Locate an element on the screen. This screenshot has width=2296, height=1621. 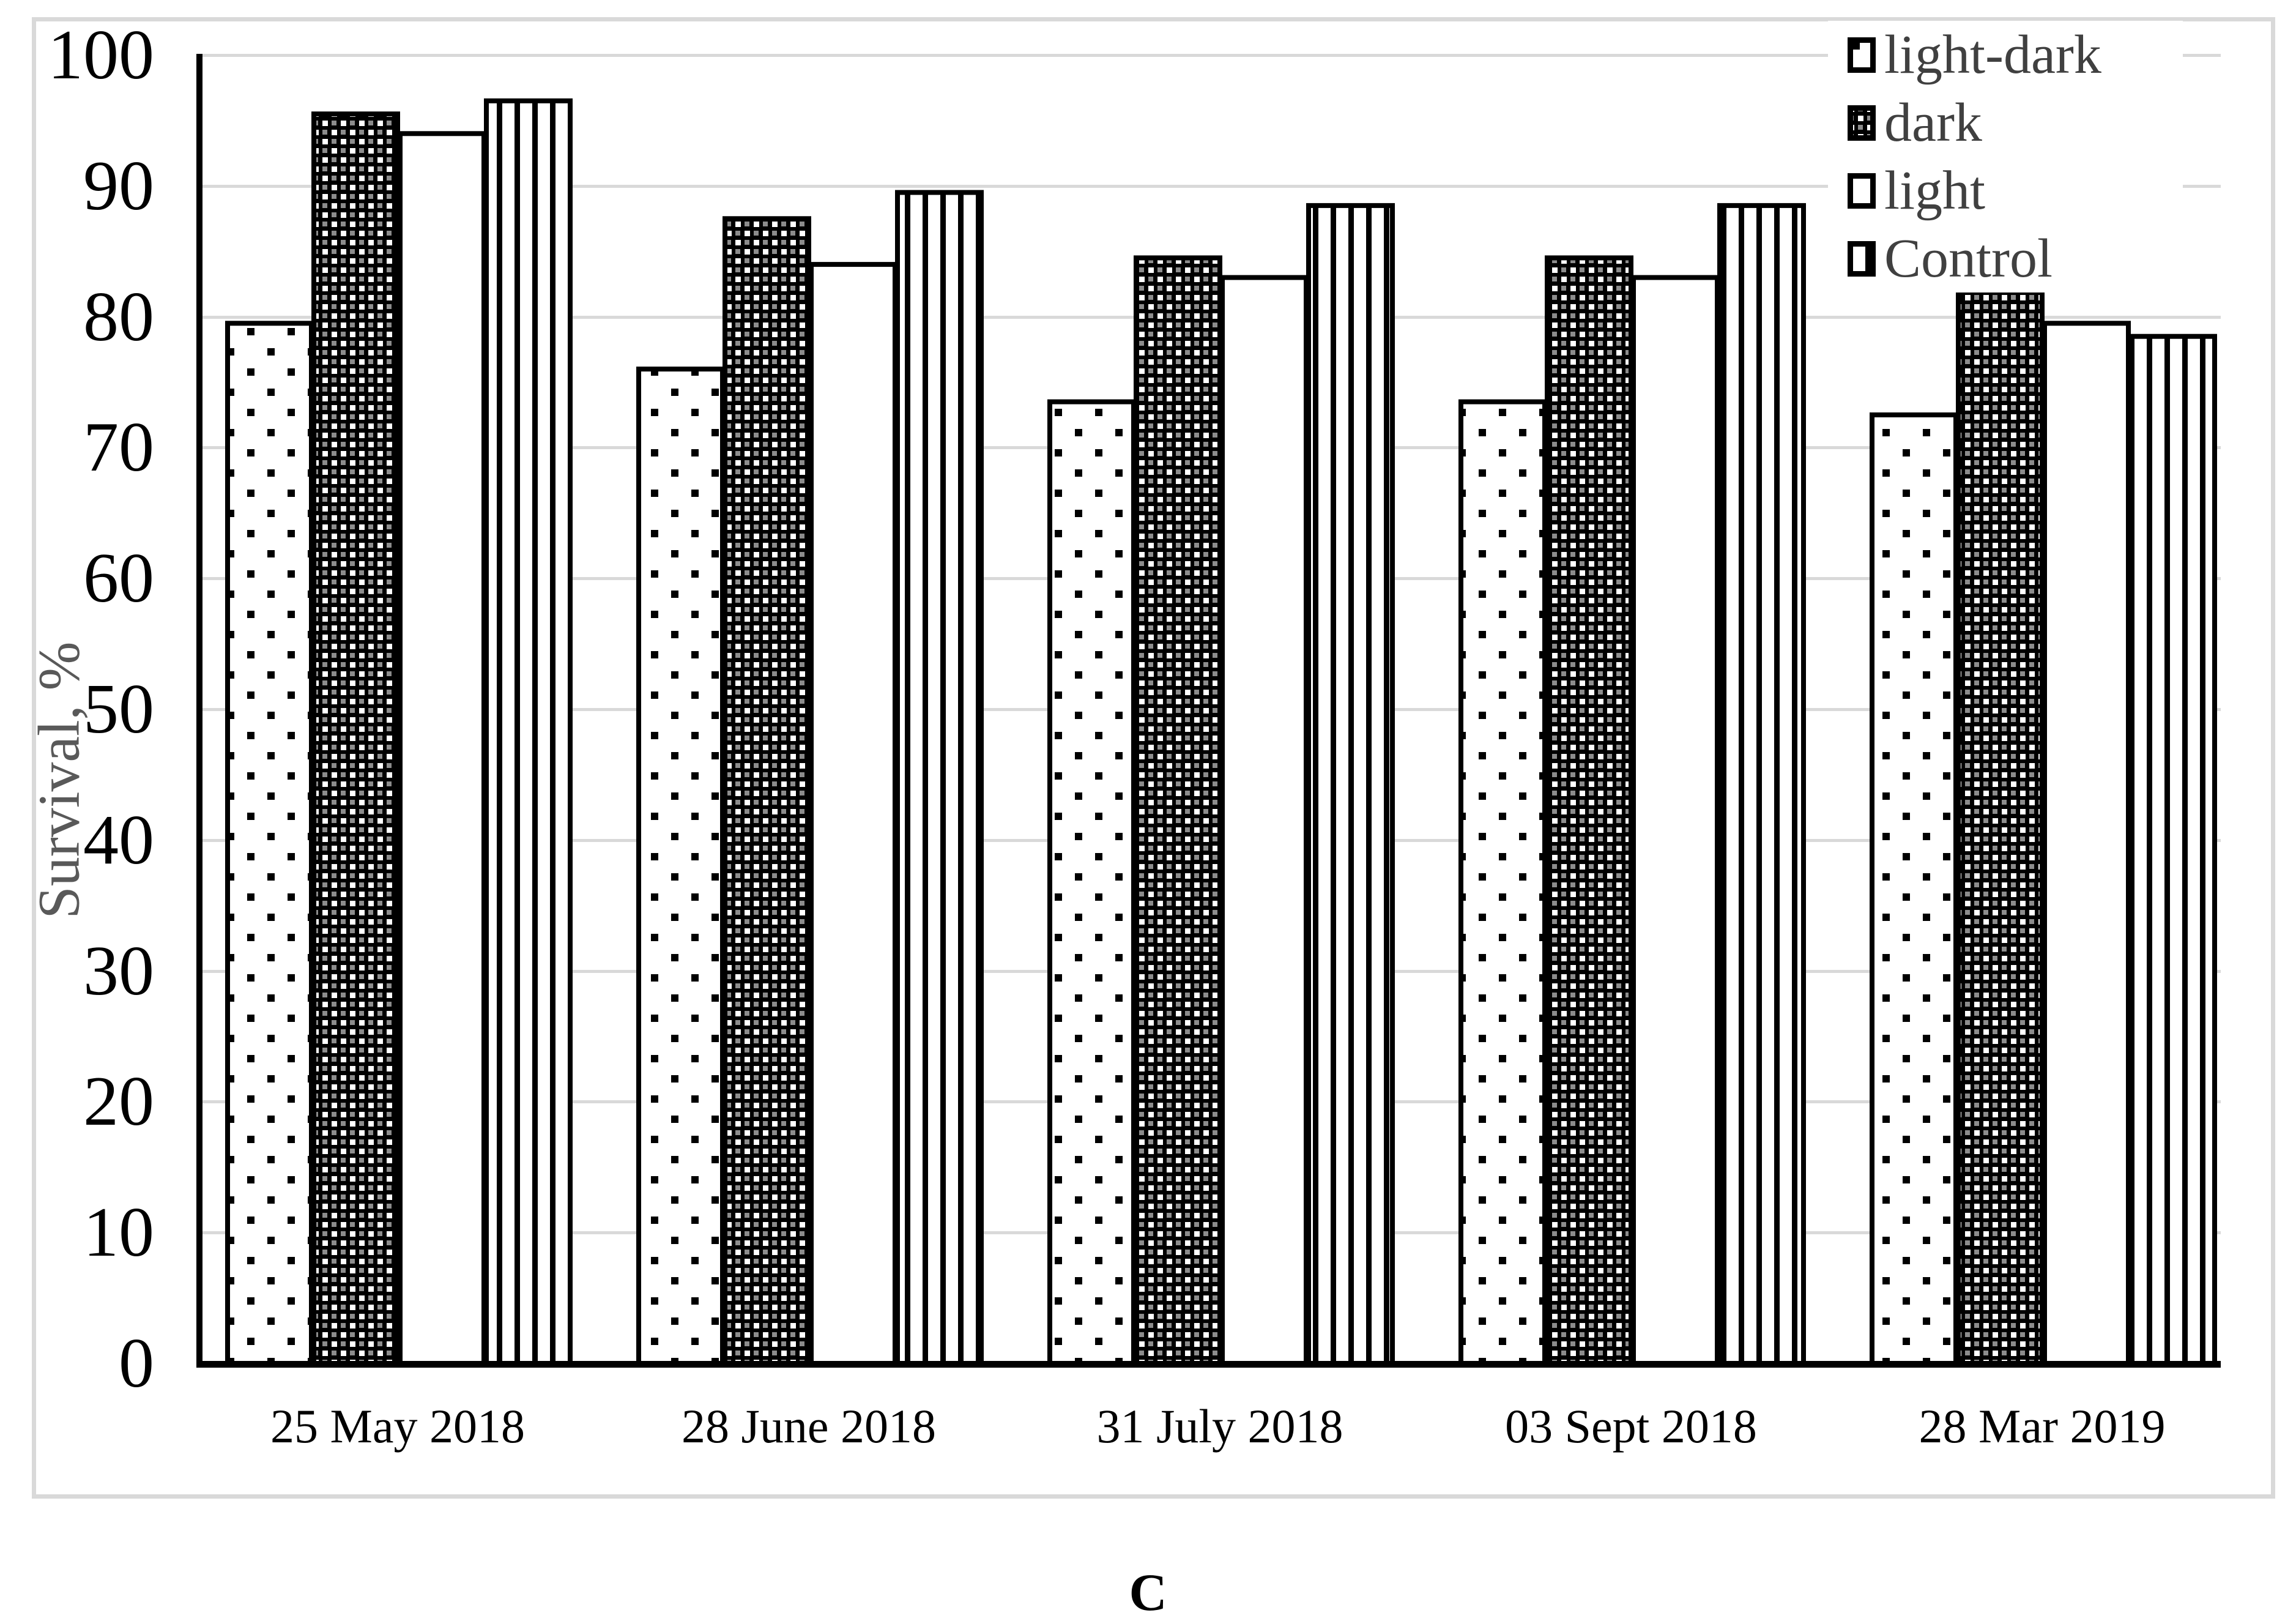
legend-label-light-dark: light-dark is located at coordinates (1992, 54).